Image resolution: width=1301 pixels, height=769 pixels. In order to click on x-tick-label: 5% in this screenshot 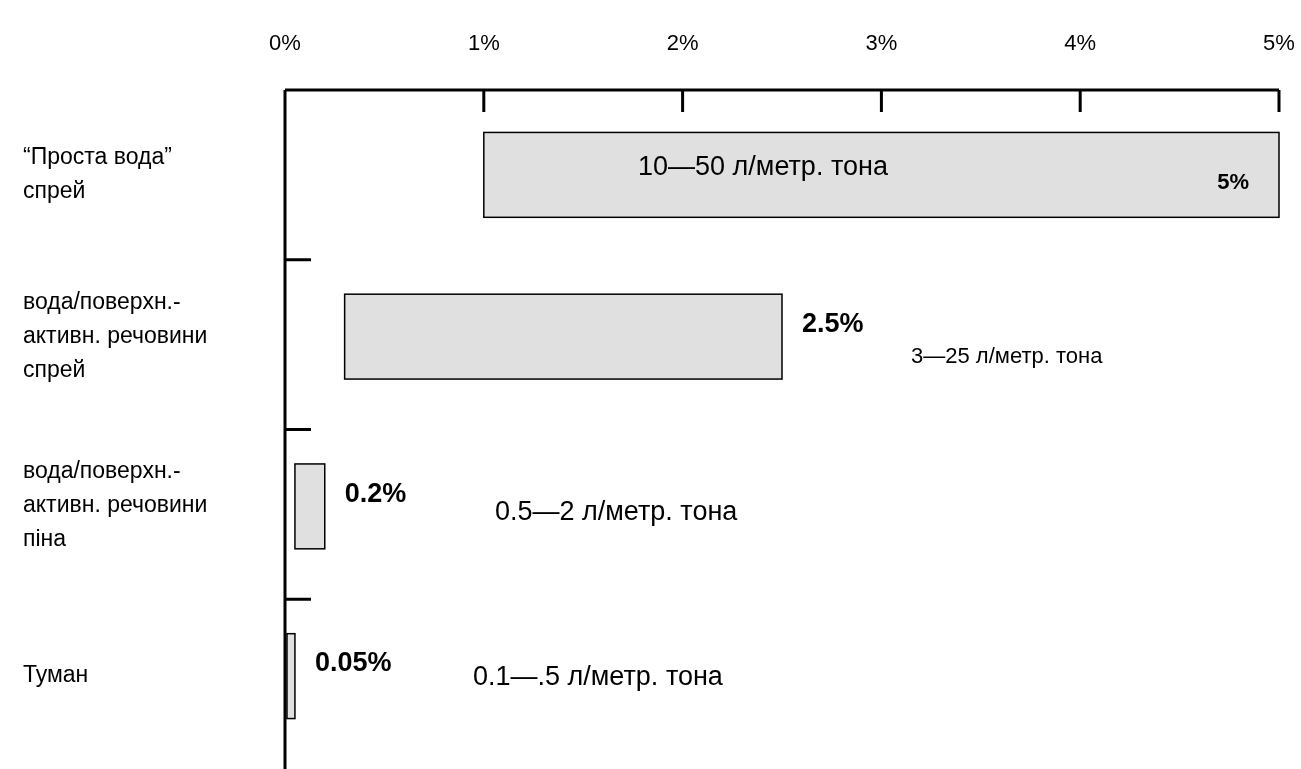, I will do `click(1279, 42)`.